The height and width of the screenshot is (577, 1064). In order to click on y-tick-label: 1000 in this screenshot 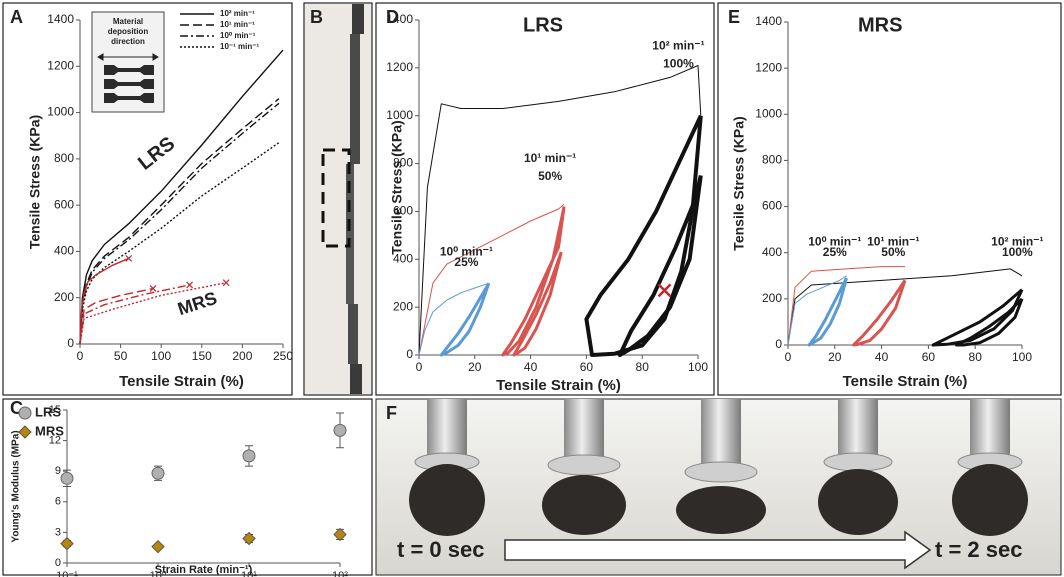, I will do `click(768, 113)`.